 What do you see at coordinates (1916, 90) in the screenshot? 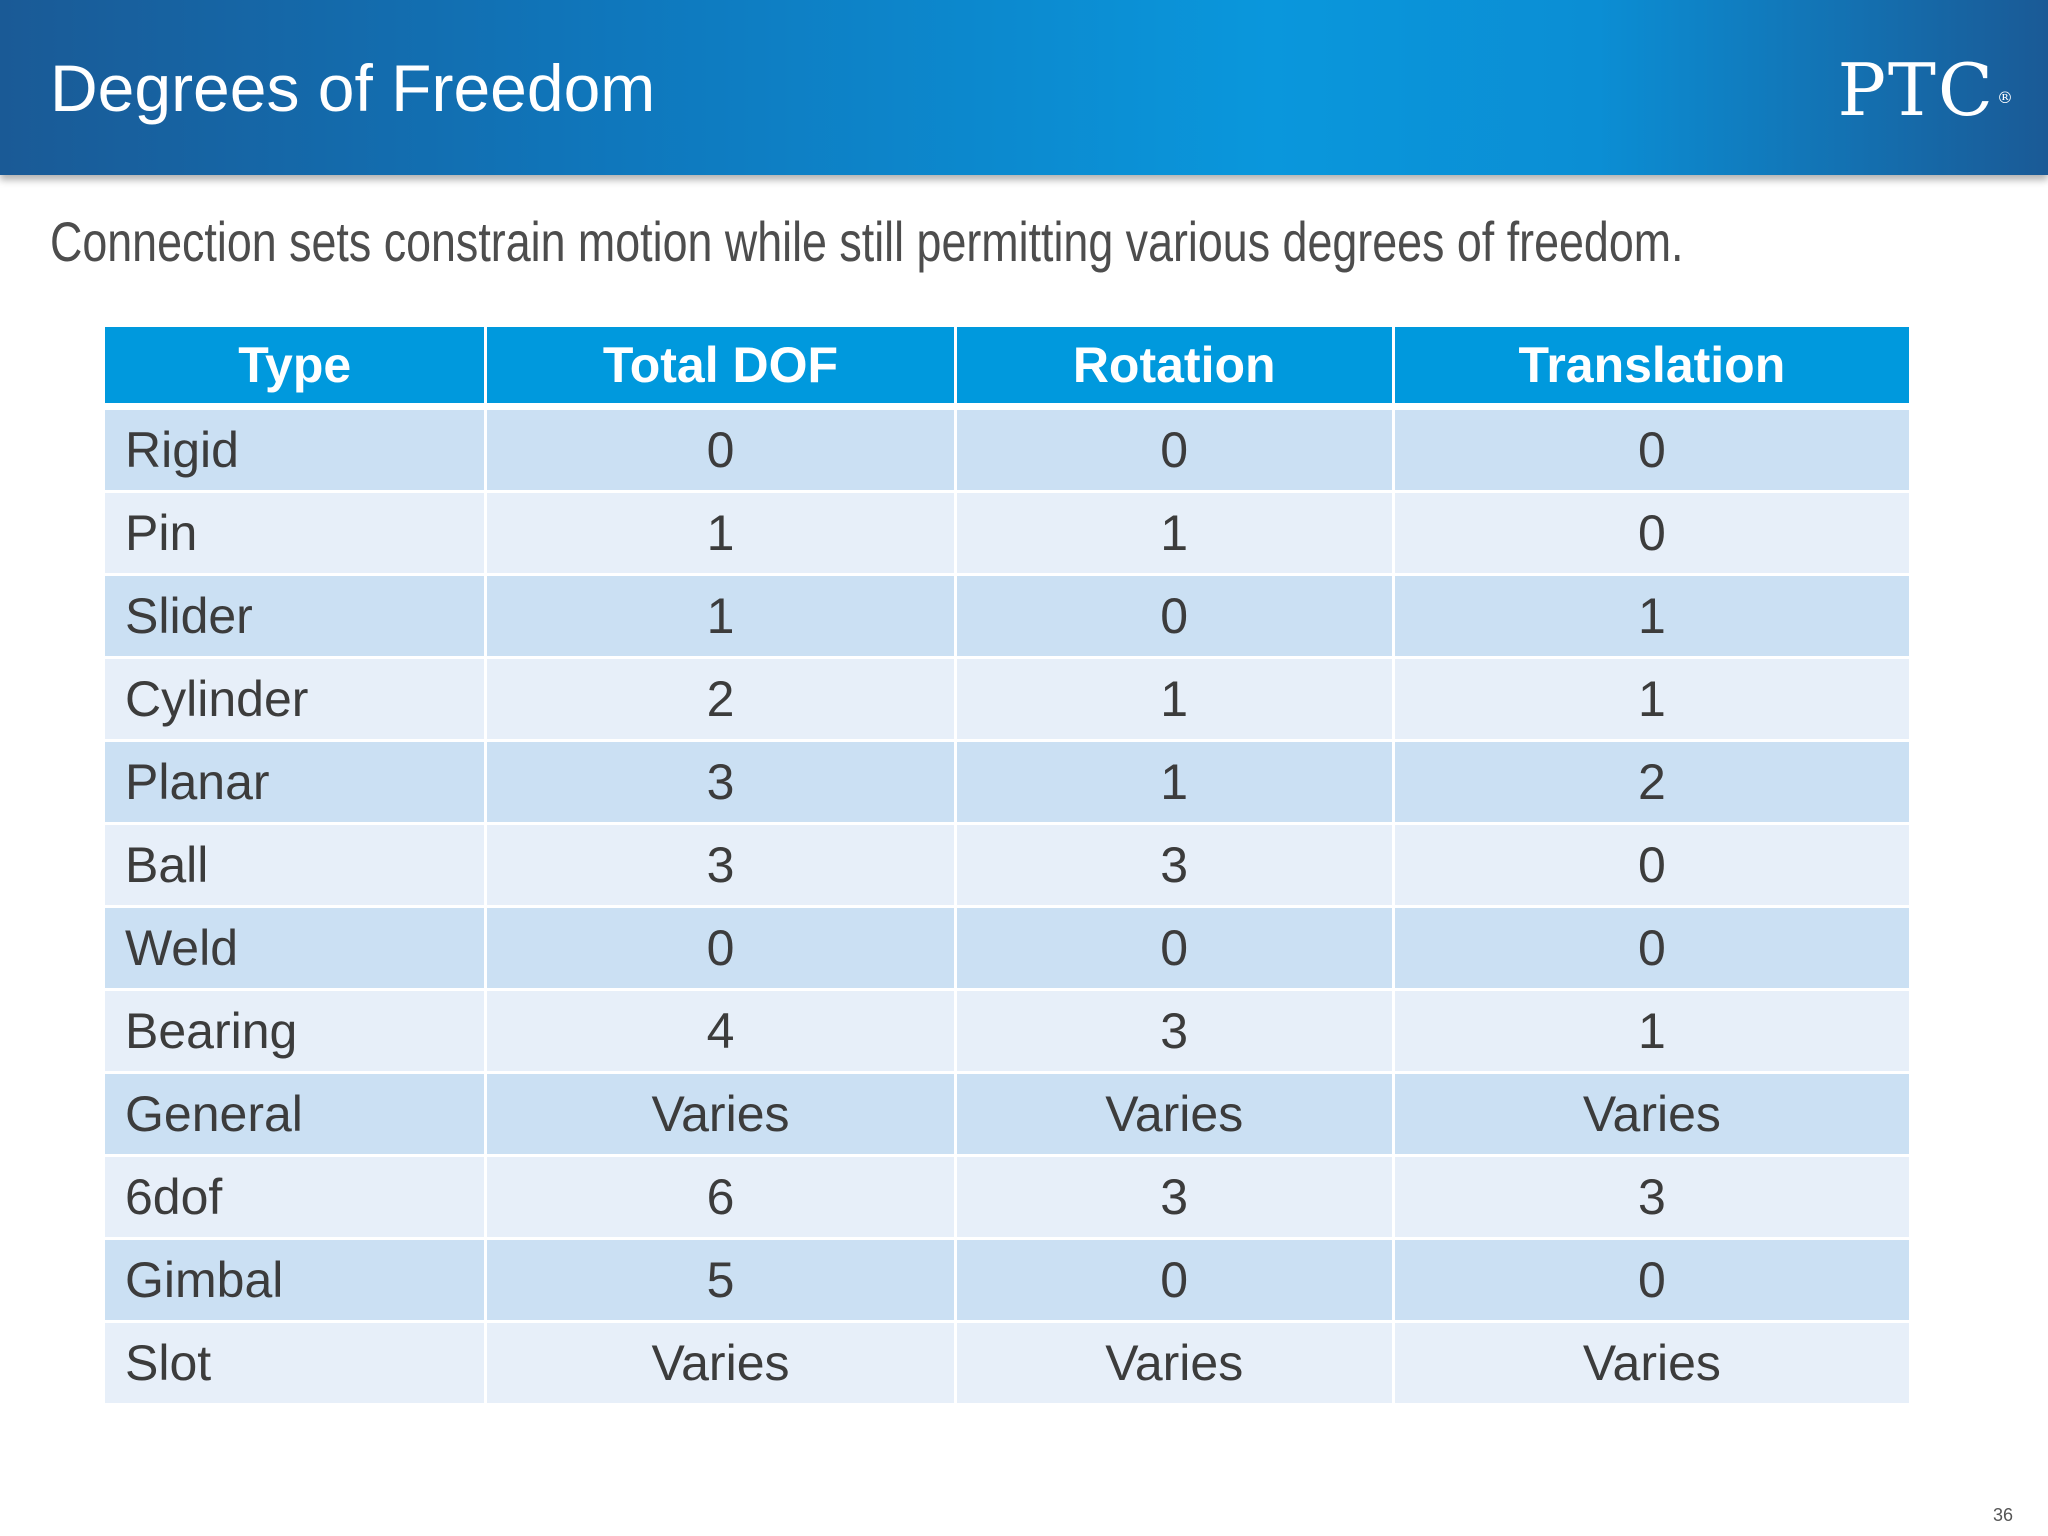
I see `ptc-logo-text: PTC` at bounding box center [1916, 90].